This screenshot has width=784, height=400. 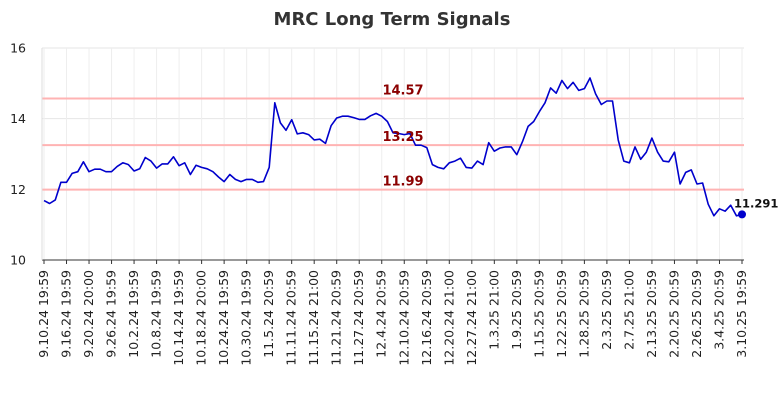 What do you see at coordinates (742, 214) in the screenshot?
I see `last-point-dot` at bounding box center [742, 214].